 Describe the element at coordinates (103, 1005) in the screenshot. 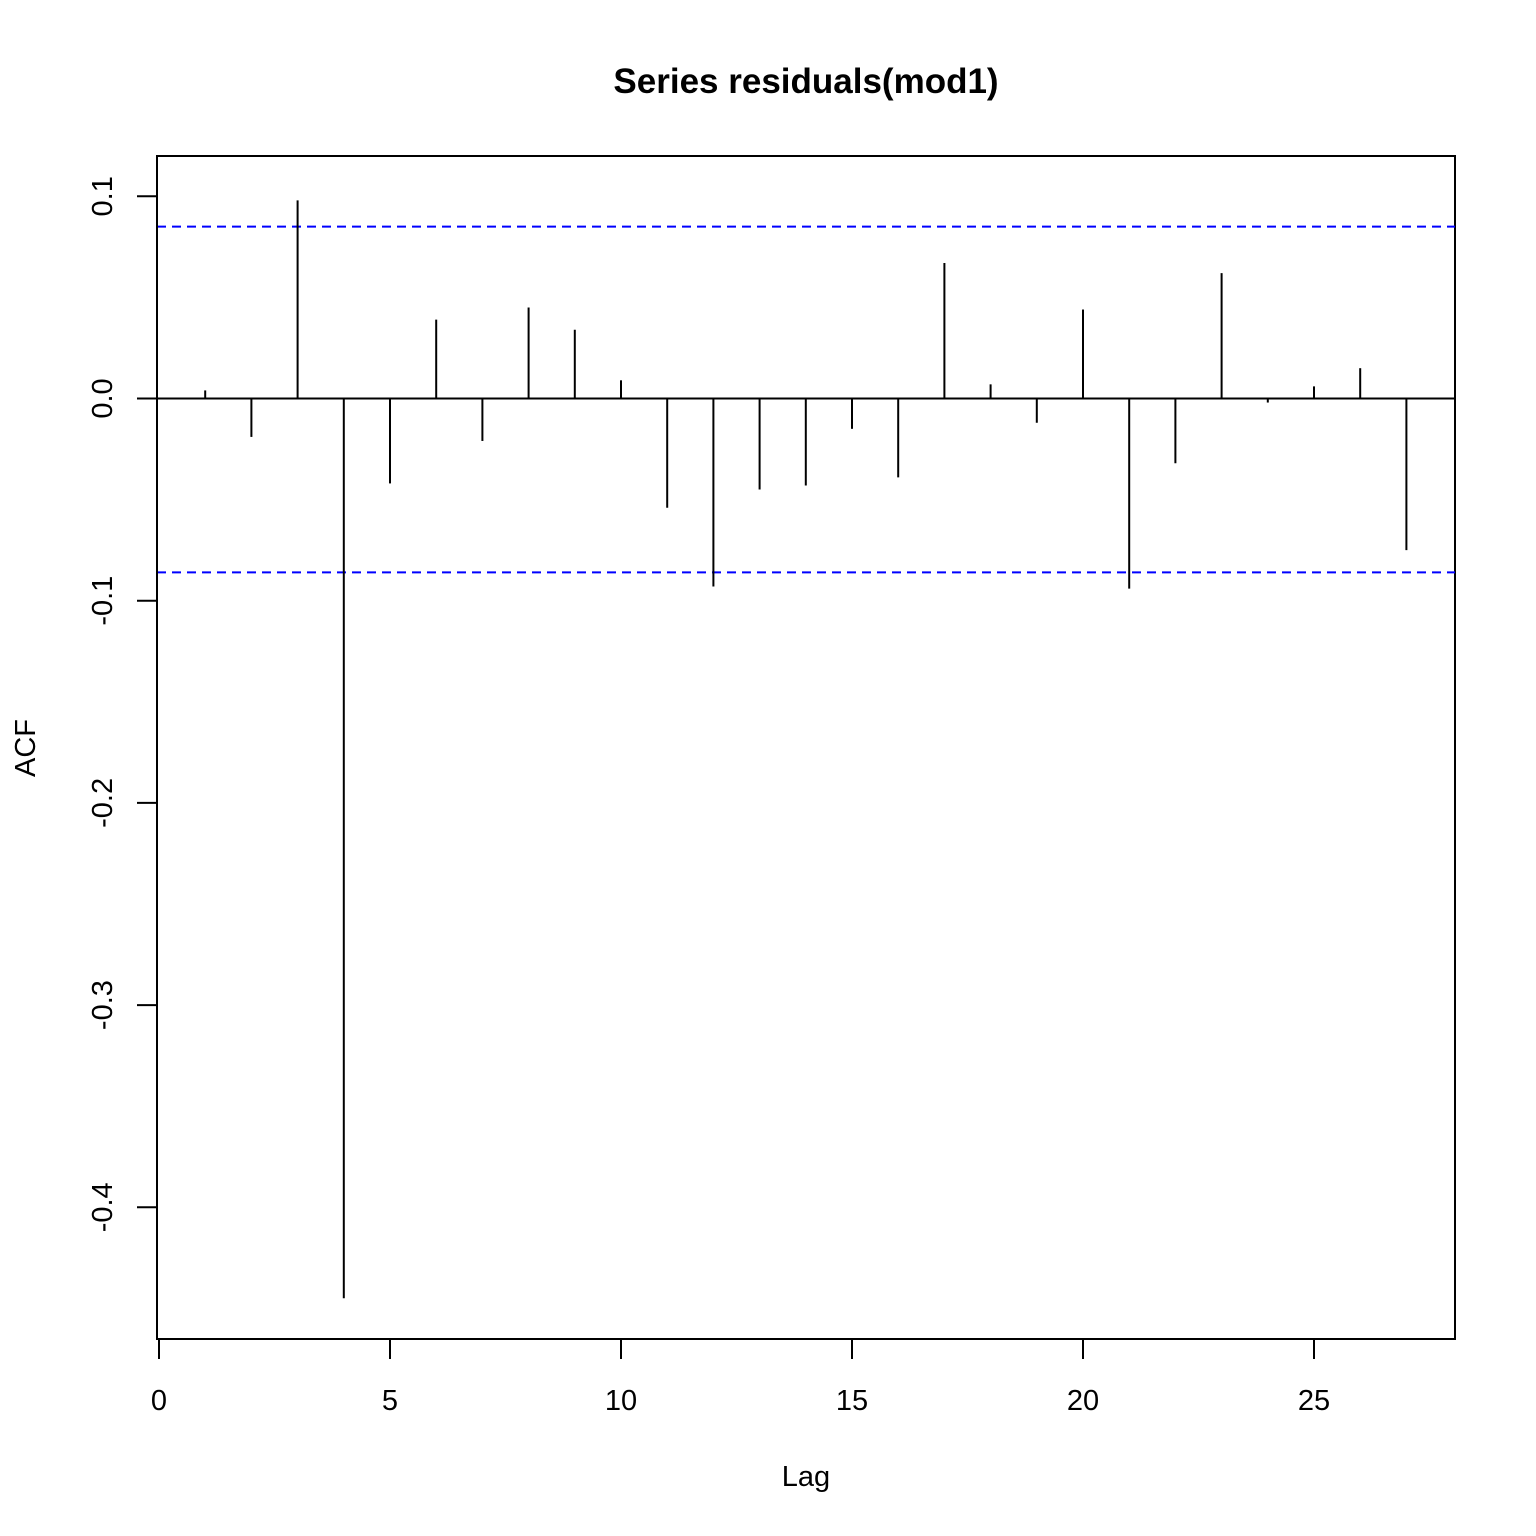

I see `y-tick-label: -0.3` at that location.